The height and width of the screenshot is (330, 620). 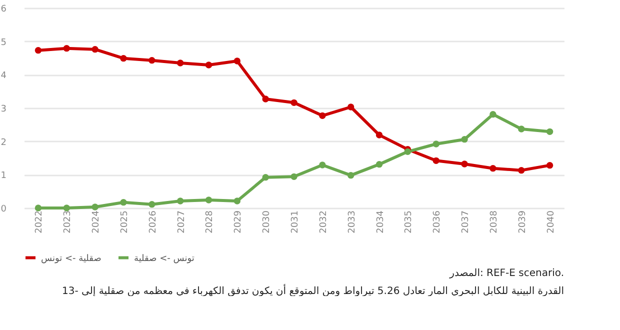 I want to click on x-tick-label: 2032, so click(x=323, y=222).